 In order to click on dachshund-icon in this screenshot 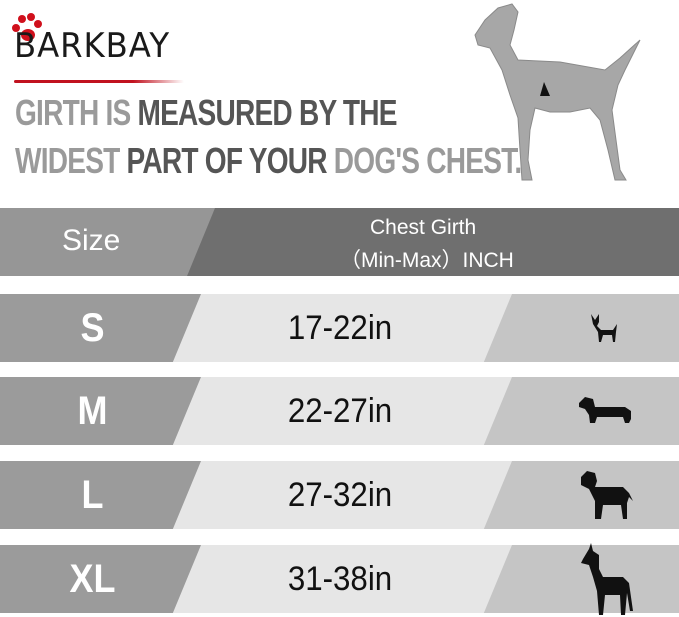, I will do `click(605, 411)`.